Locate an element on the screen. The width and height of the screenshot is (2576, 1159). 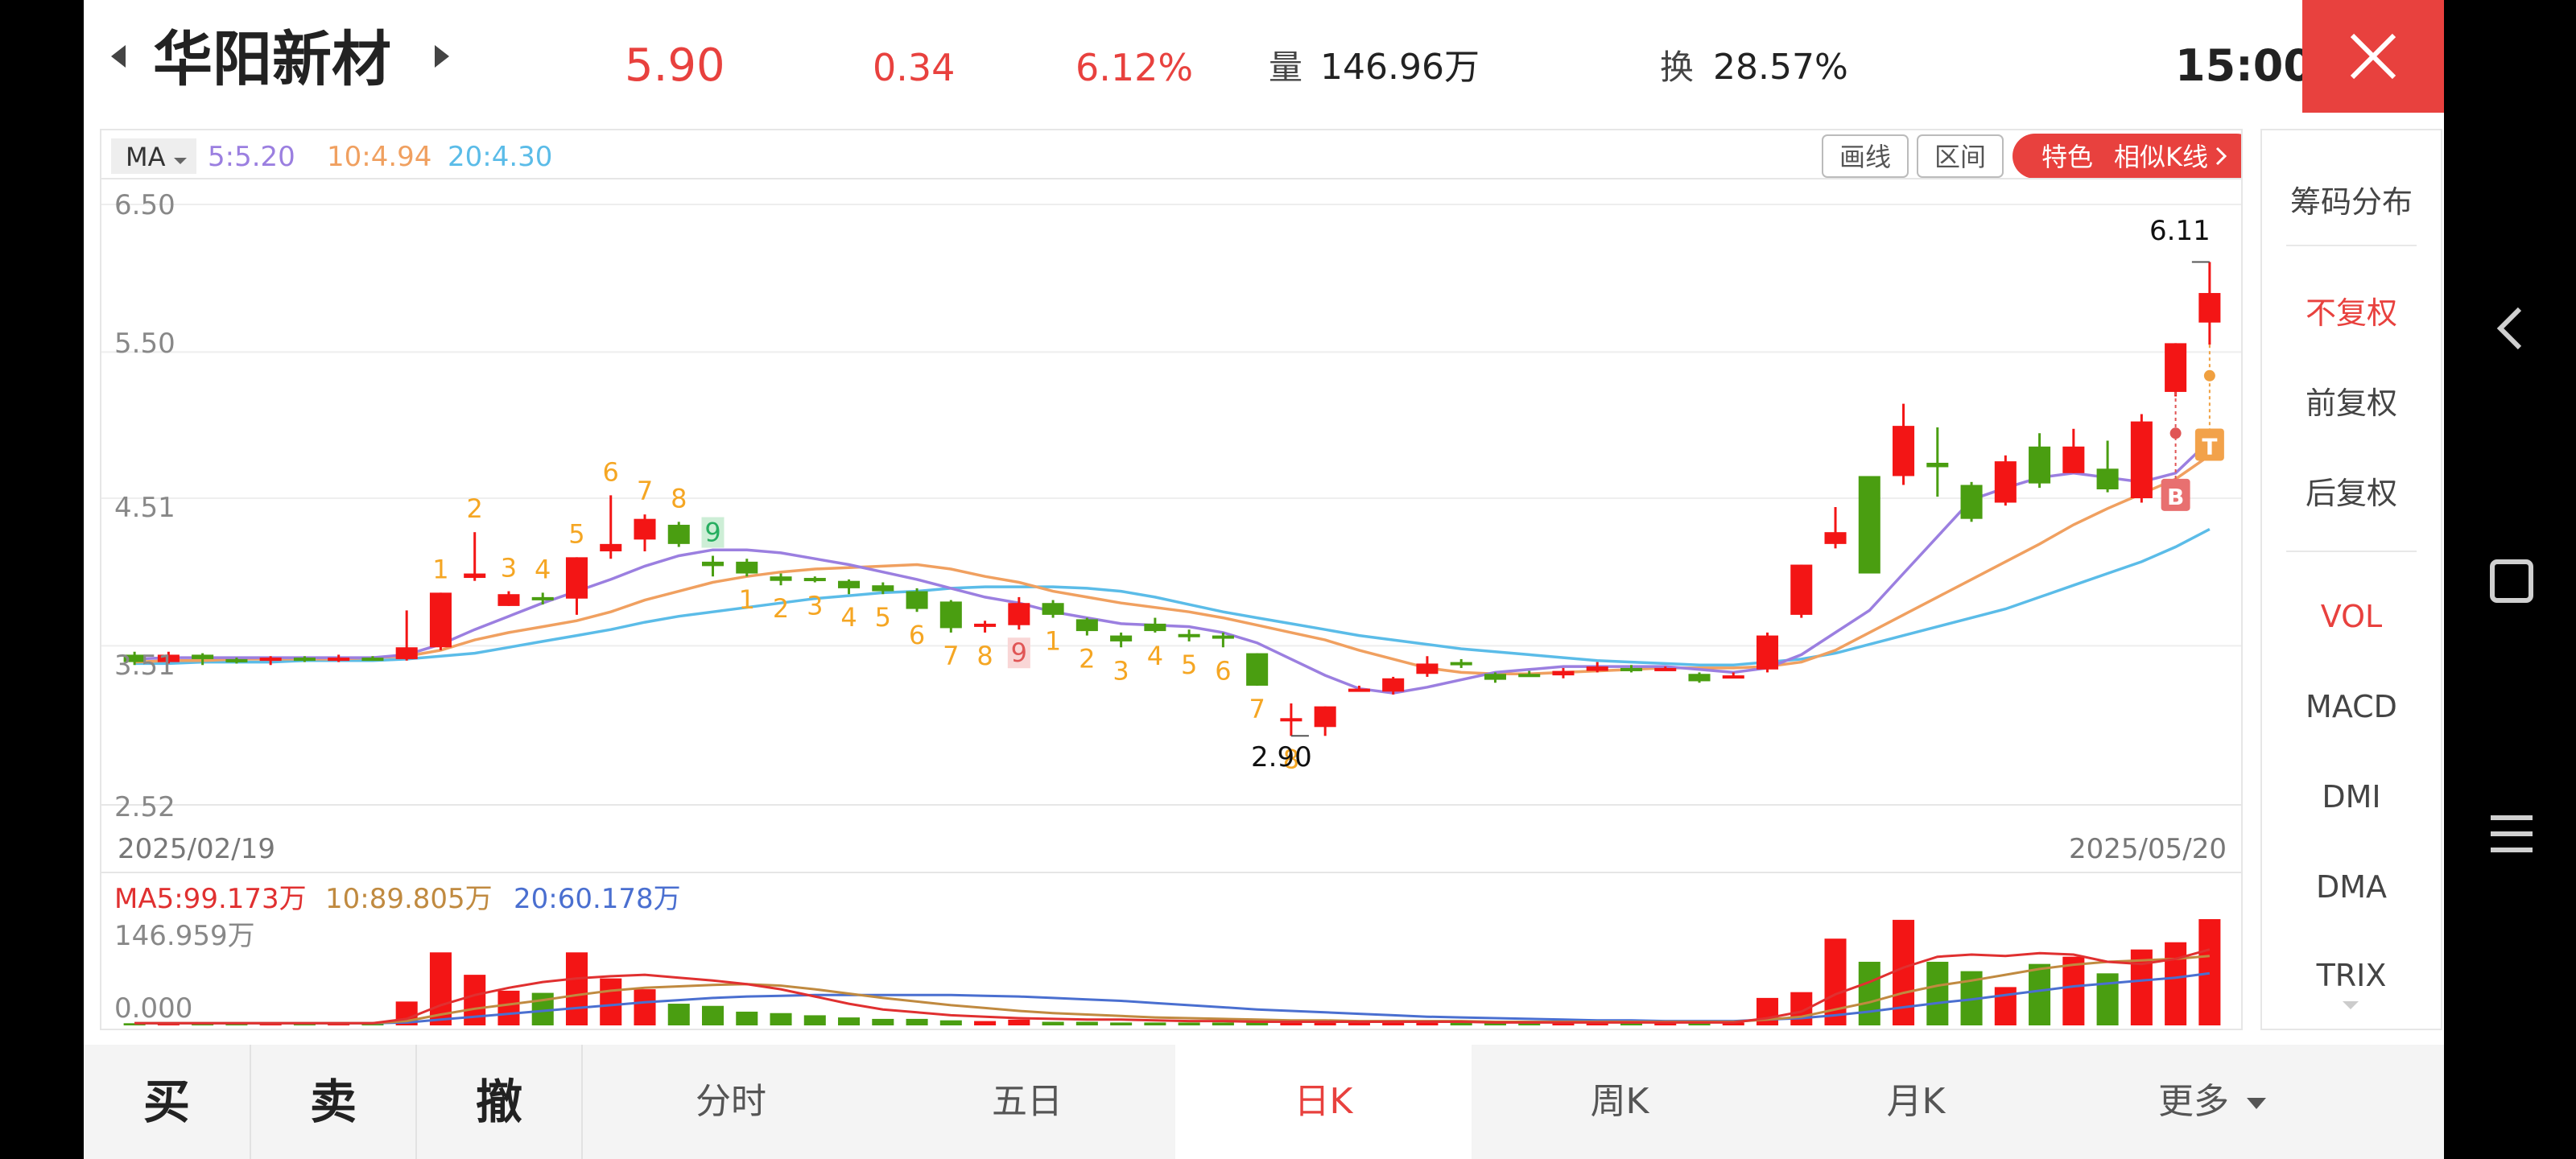
buy-button: 买 is located at coordinates (166, 1101).